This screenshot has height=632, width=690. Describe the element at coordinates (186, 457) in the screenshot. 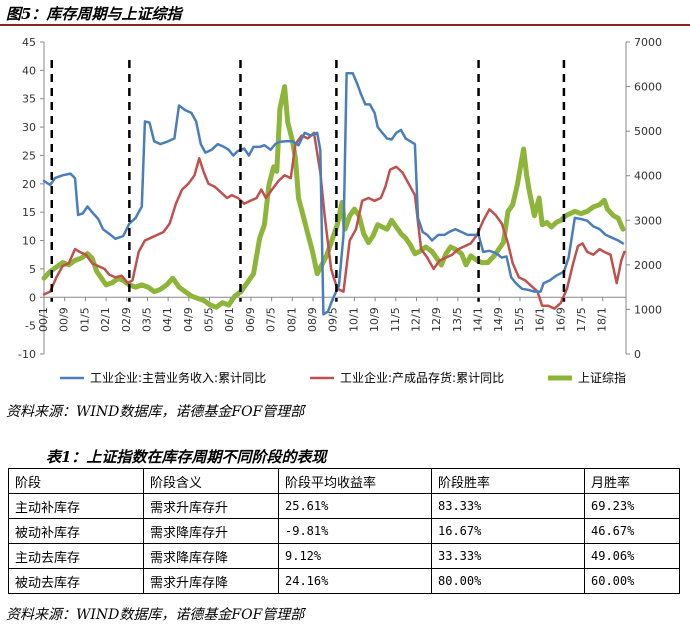

I see `table-title: 表1：上证指数在库存周期不同阶段的表现` at that location.